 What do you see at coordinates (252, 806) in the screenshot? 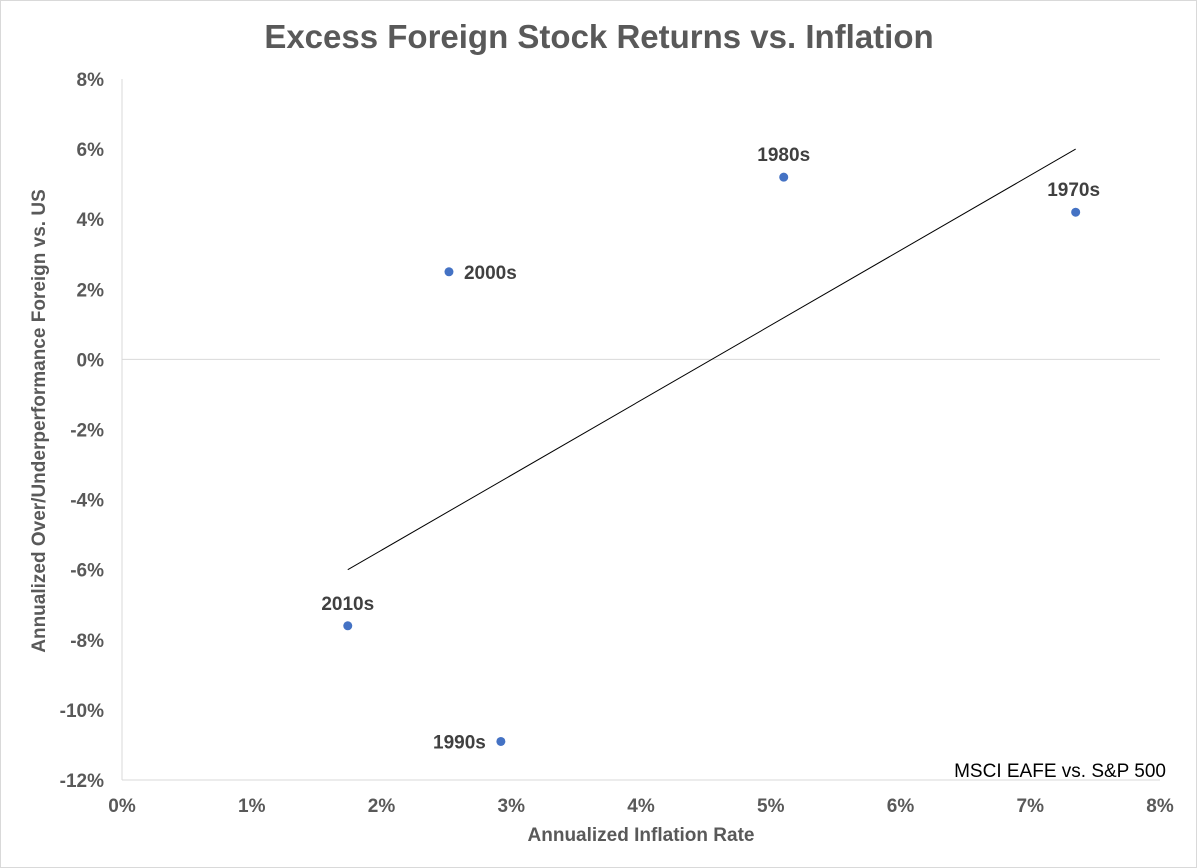
I see `x-tick-label: 1%` at bounding box center [252, 806].